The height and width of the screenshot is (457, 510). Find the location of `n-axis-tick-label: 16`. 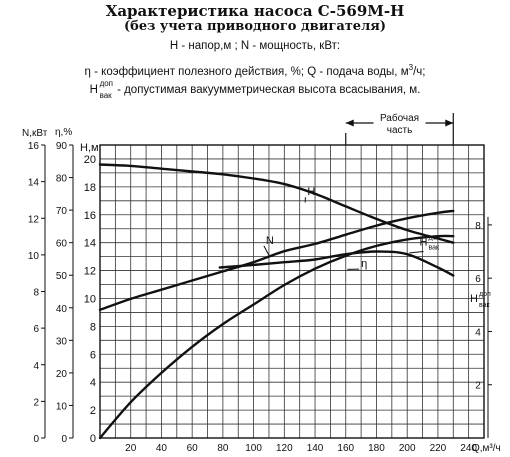

n-axis-tick-label: 16 is located at coordinates (34, 146).